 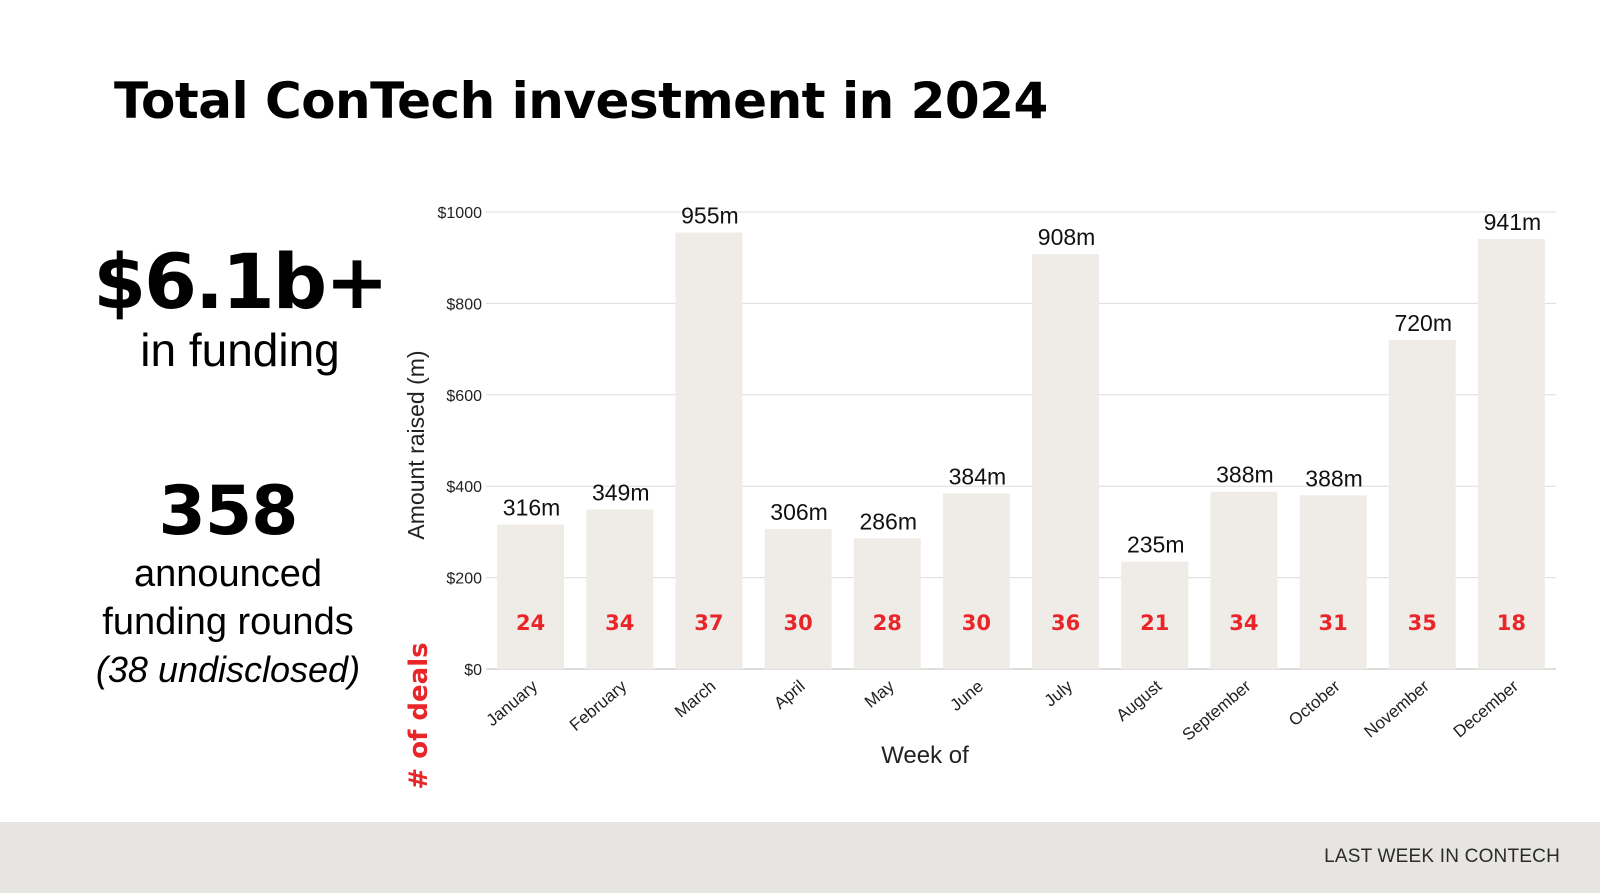 I want to click on bar-value-label: 235m, so click(x=1156, y=545).